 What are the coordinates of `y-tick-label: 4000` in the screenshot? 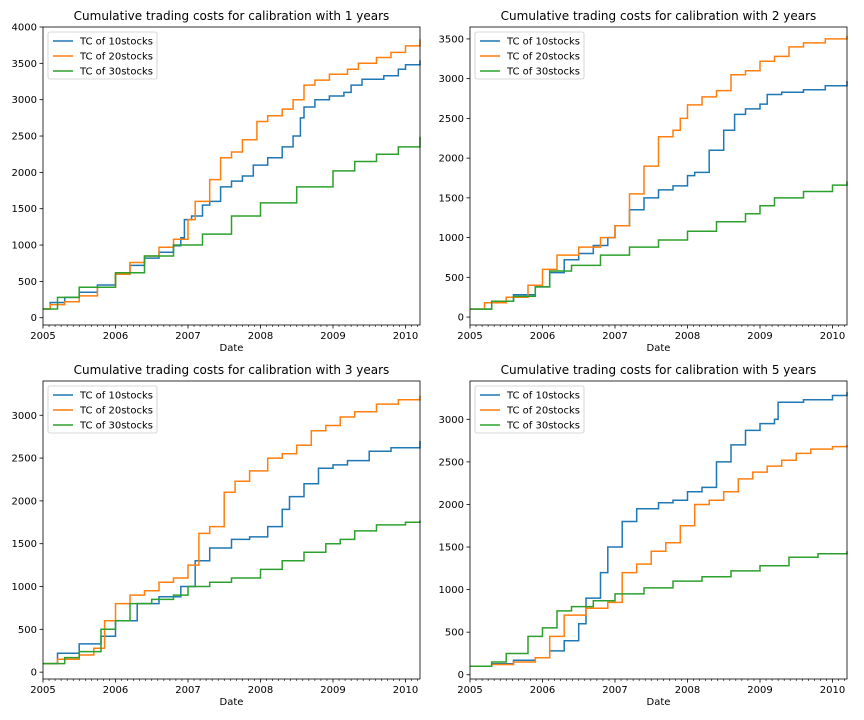 It's located at (24, 28).